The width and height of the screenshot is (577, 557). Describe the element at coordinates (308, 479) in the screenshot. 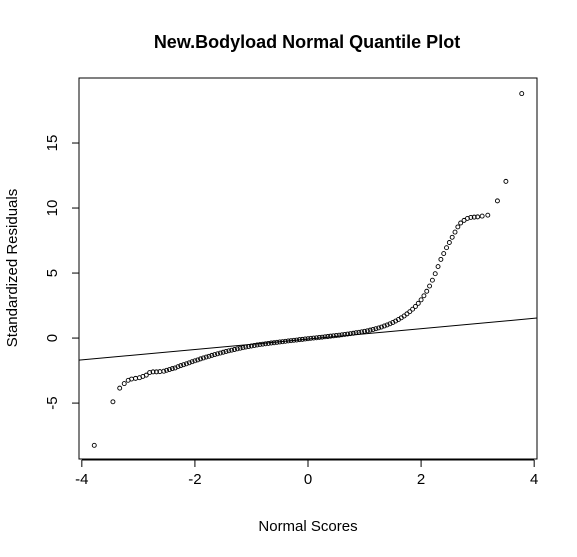

I see `x-tick-label: 0` at that location.